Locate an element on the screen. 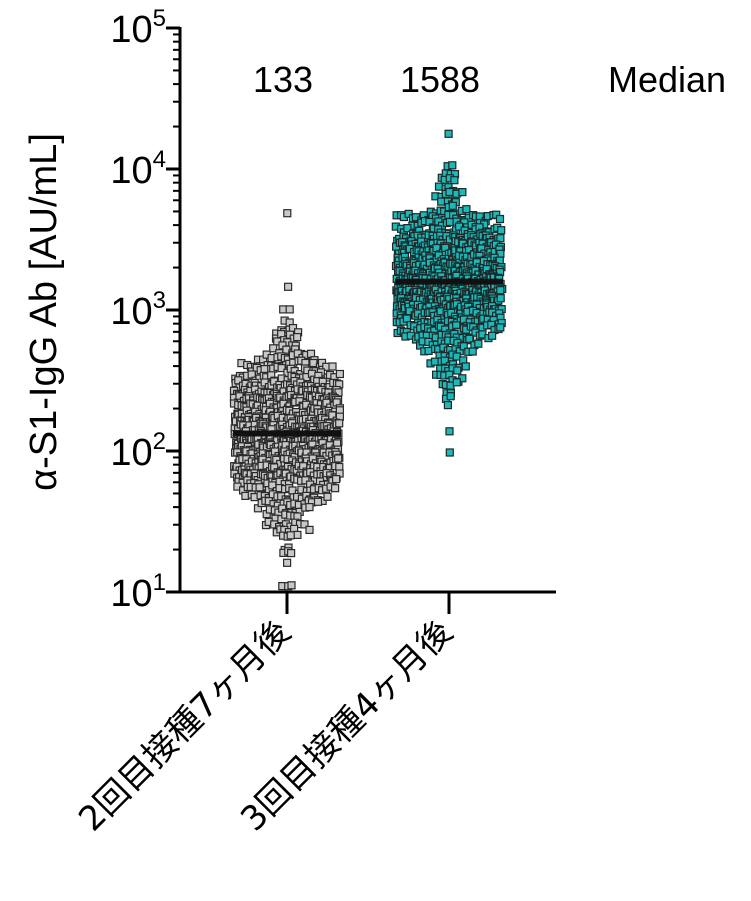 The height and width of the screenshot is (901, 751). y-tick-exponent: 2 is located at coordinates (159, 441).